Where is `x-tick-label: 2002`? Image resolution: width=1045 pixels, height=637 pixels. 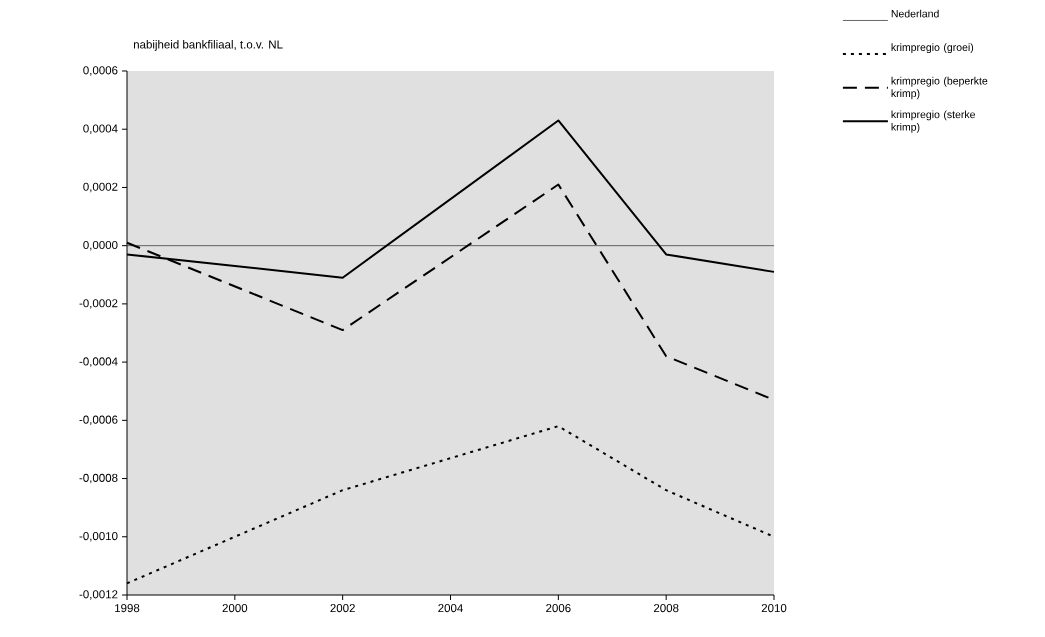
x-tick-label: 2002 is located at coordinates (342, 608).